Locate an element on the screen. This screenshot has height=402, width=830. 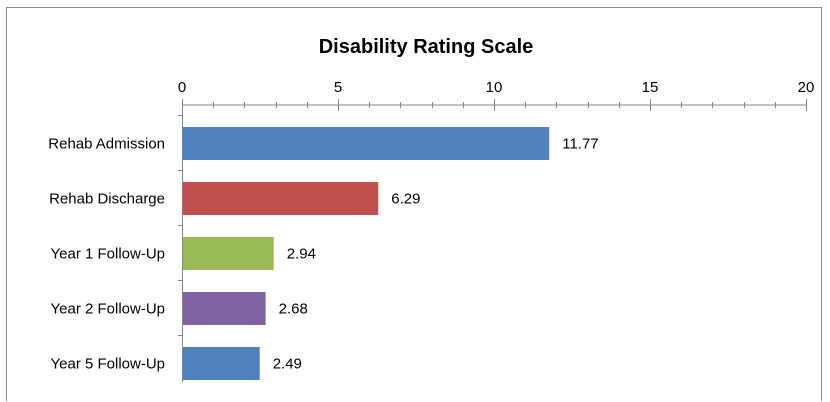
chart-title: Disability Rating Scale is located at coordinates (426, 47).